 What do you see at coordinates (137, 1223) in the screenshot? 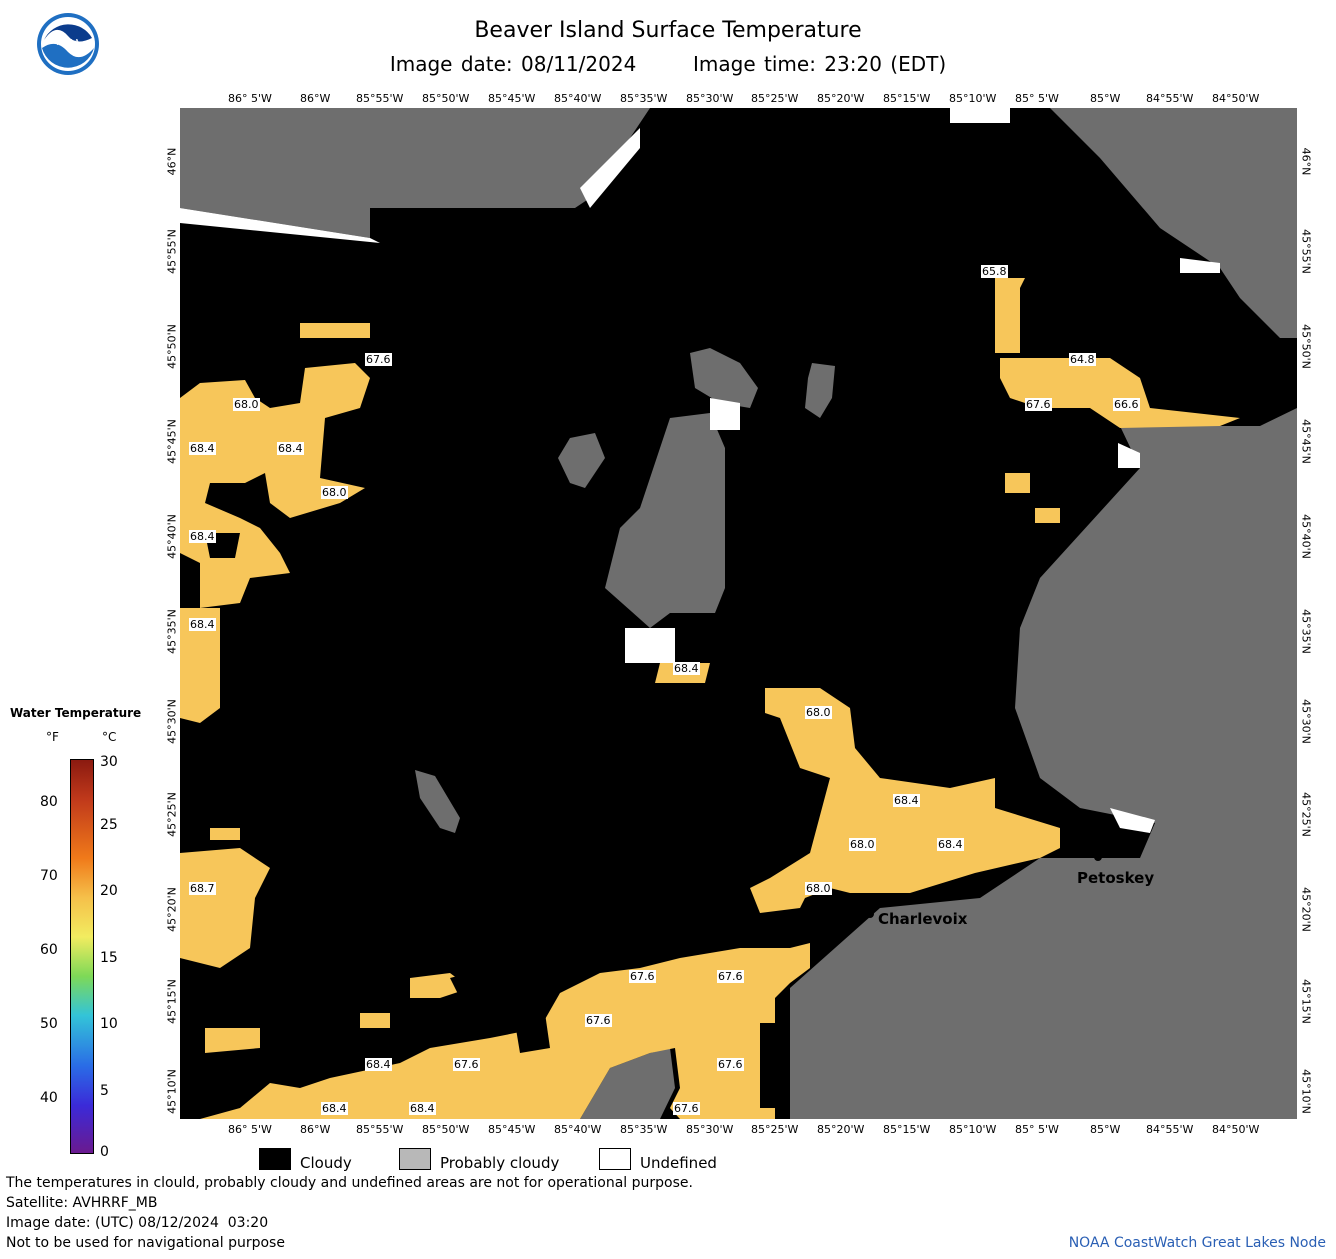
I see `footer-utc-date: Image date: (UTC) 08/12/2024 03:20` at bounding box center [137, 1223].